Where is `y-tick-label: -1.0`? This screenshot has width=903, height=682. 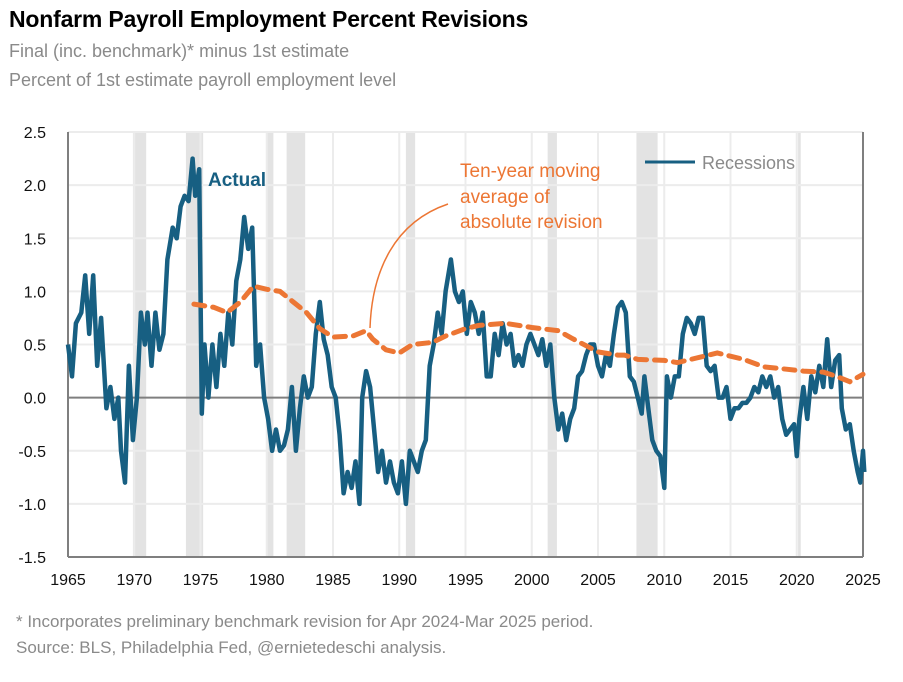
y-tick-label: -1.0 is located at coordinates (32, 505).